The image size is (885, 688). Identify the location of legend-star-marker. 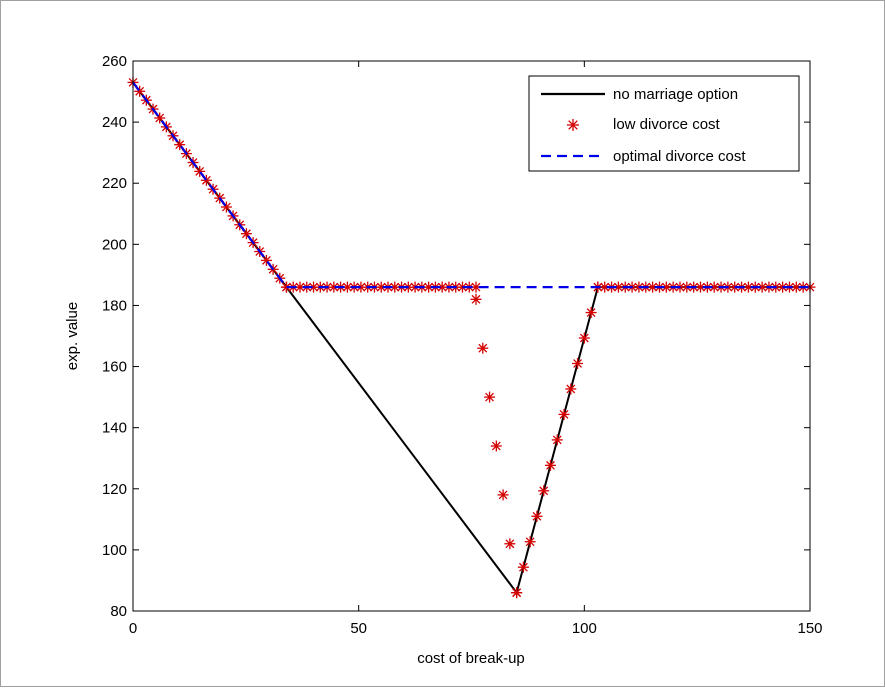
(573, 125).